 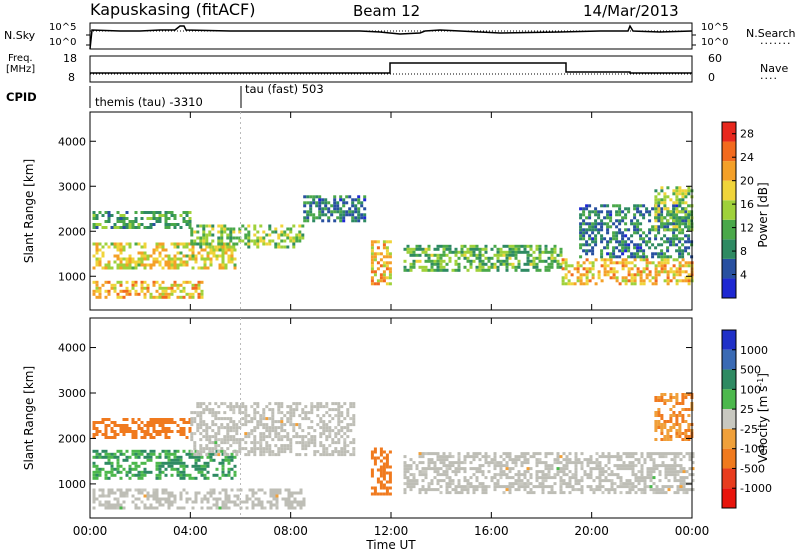 I want to click on x-tick-label: 12:00, so click(x=391, y=531).